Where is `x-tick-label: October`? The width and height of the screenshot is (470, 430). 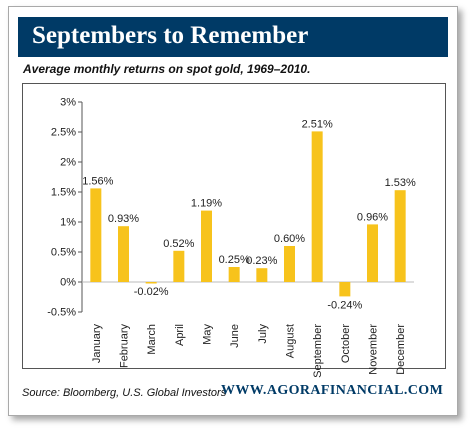 x-tick-label: October is located at coordinates (346, 343).